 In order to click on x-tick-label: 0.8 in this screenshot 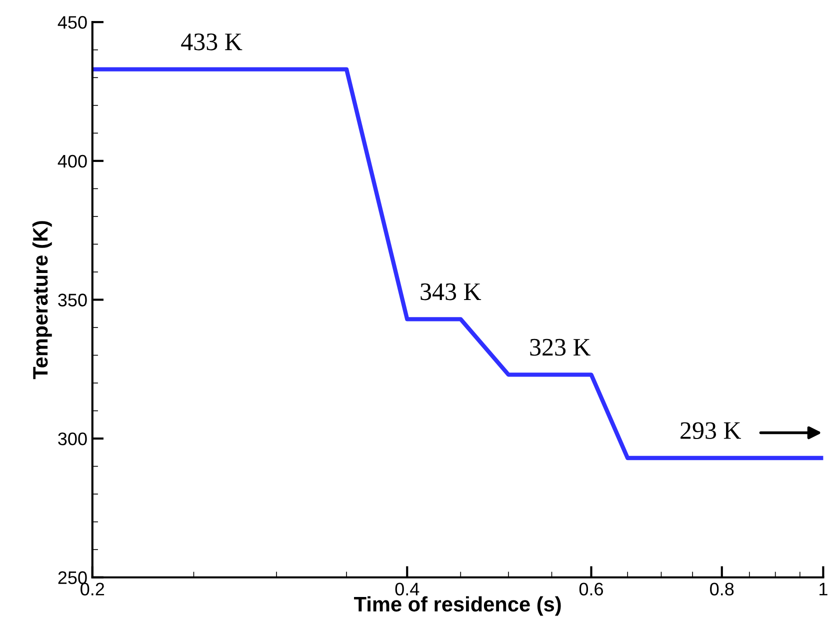, I will do `click(722, 589)`.